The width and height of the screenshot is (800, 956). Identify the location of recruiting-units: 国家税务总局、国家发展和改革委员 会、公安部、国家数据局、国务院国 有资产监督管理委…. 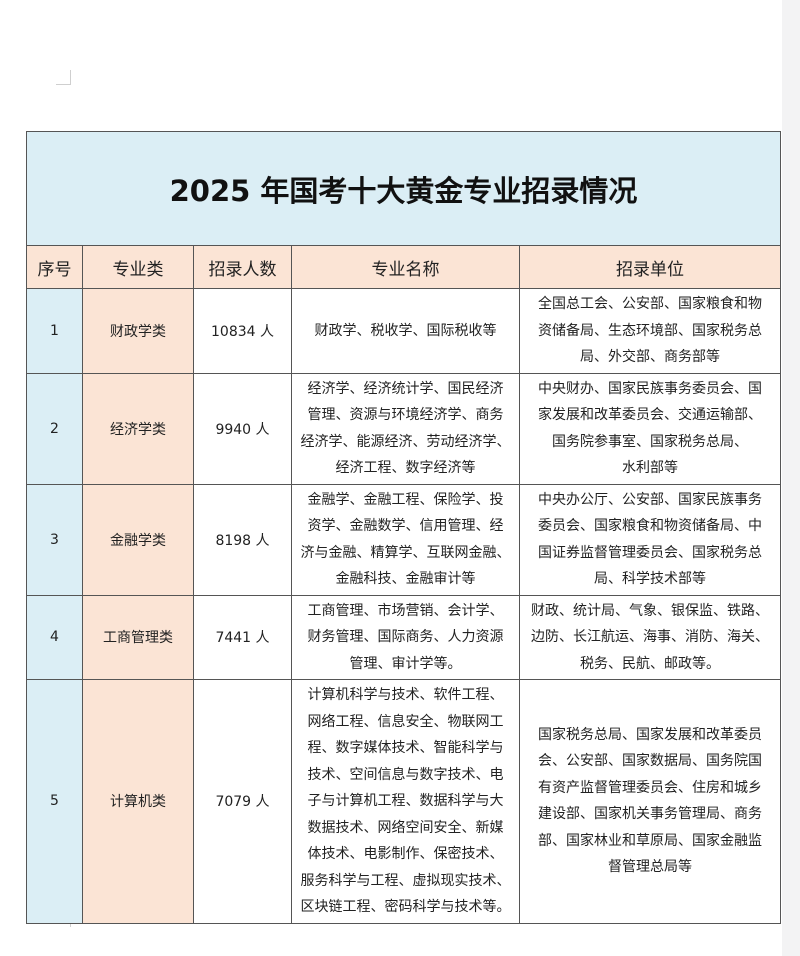
(650, 801).